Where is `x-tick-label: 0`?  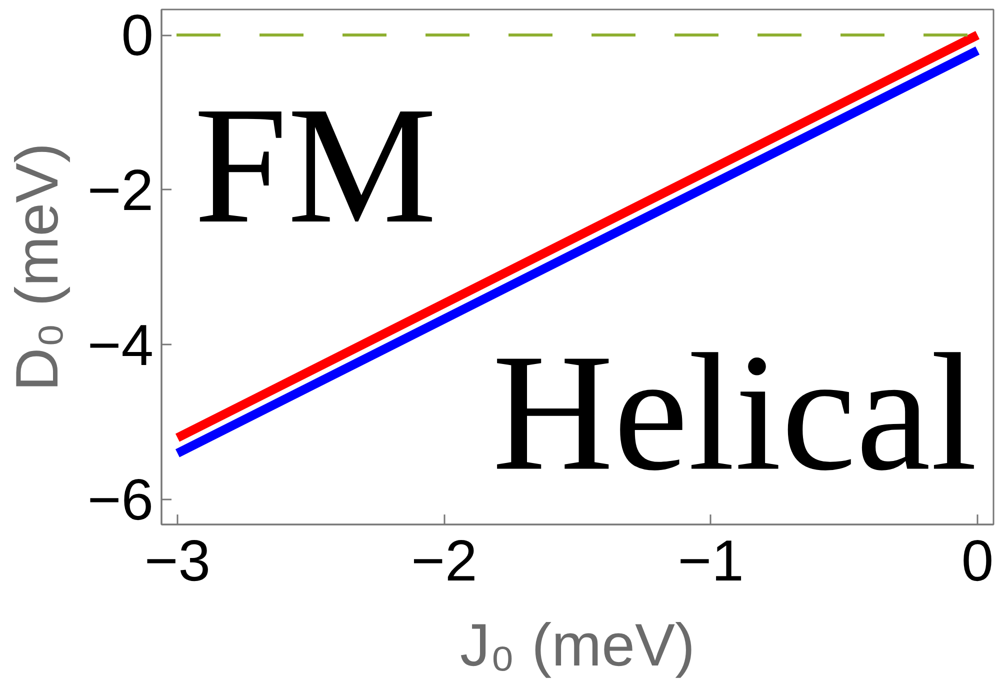
x-tick-label: 0 is located at coordinates (977, 561).